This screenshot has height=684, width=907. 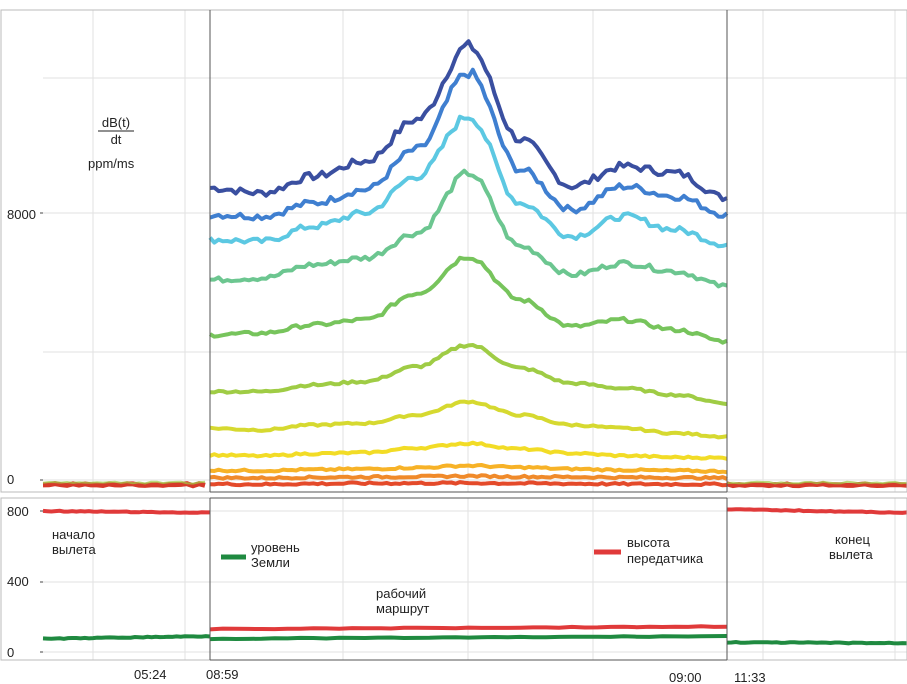 What do you see at coordinates (18, 511) in the screenshot?
I see `bottom-y-tick-label-800: 800` at bounding box center [18, 511].